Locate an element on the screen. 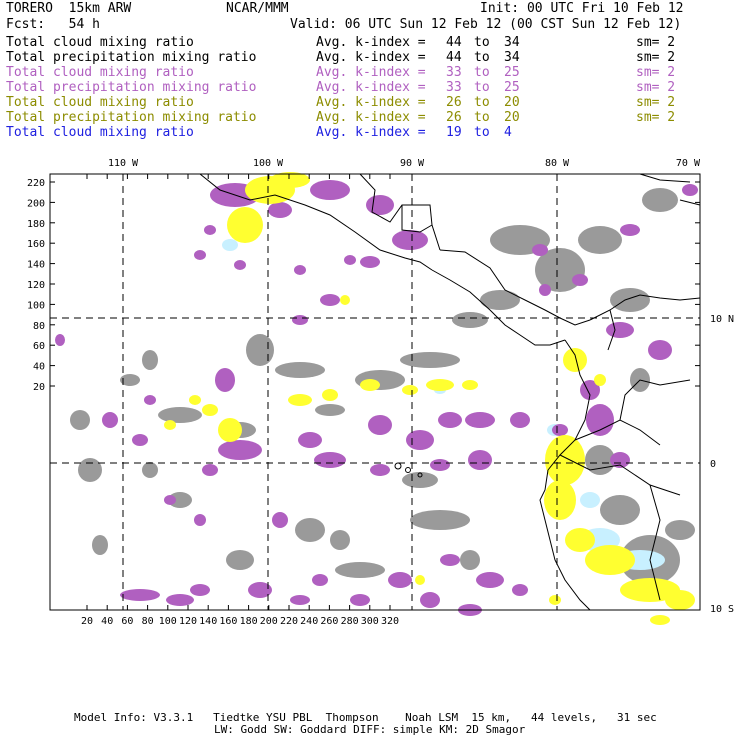 The image size is (740, 740). y-tick-label: 60 is located at coordinates (39, 346).